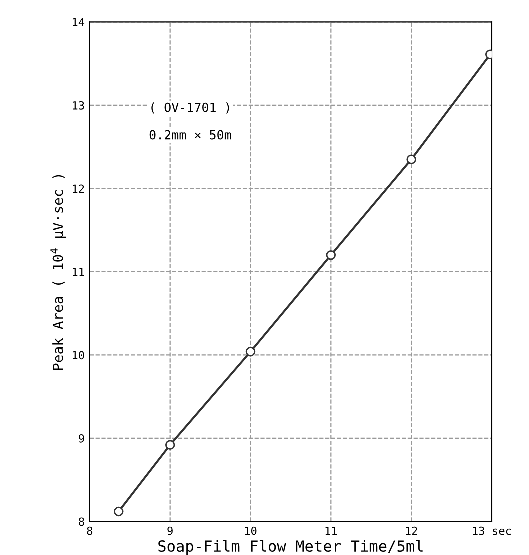 The image size is (529, 555). Describe the element at coordinates (251, 531) in the screenshot. I see `x-tick-label: 10` at that location.